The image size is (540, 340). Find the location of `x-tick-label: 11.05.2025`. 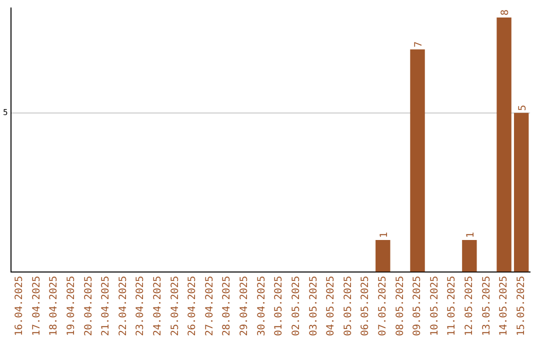

x-tick-label: 11.05.2025 is located at coordinates (452, 306).